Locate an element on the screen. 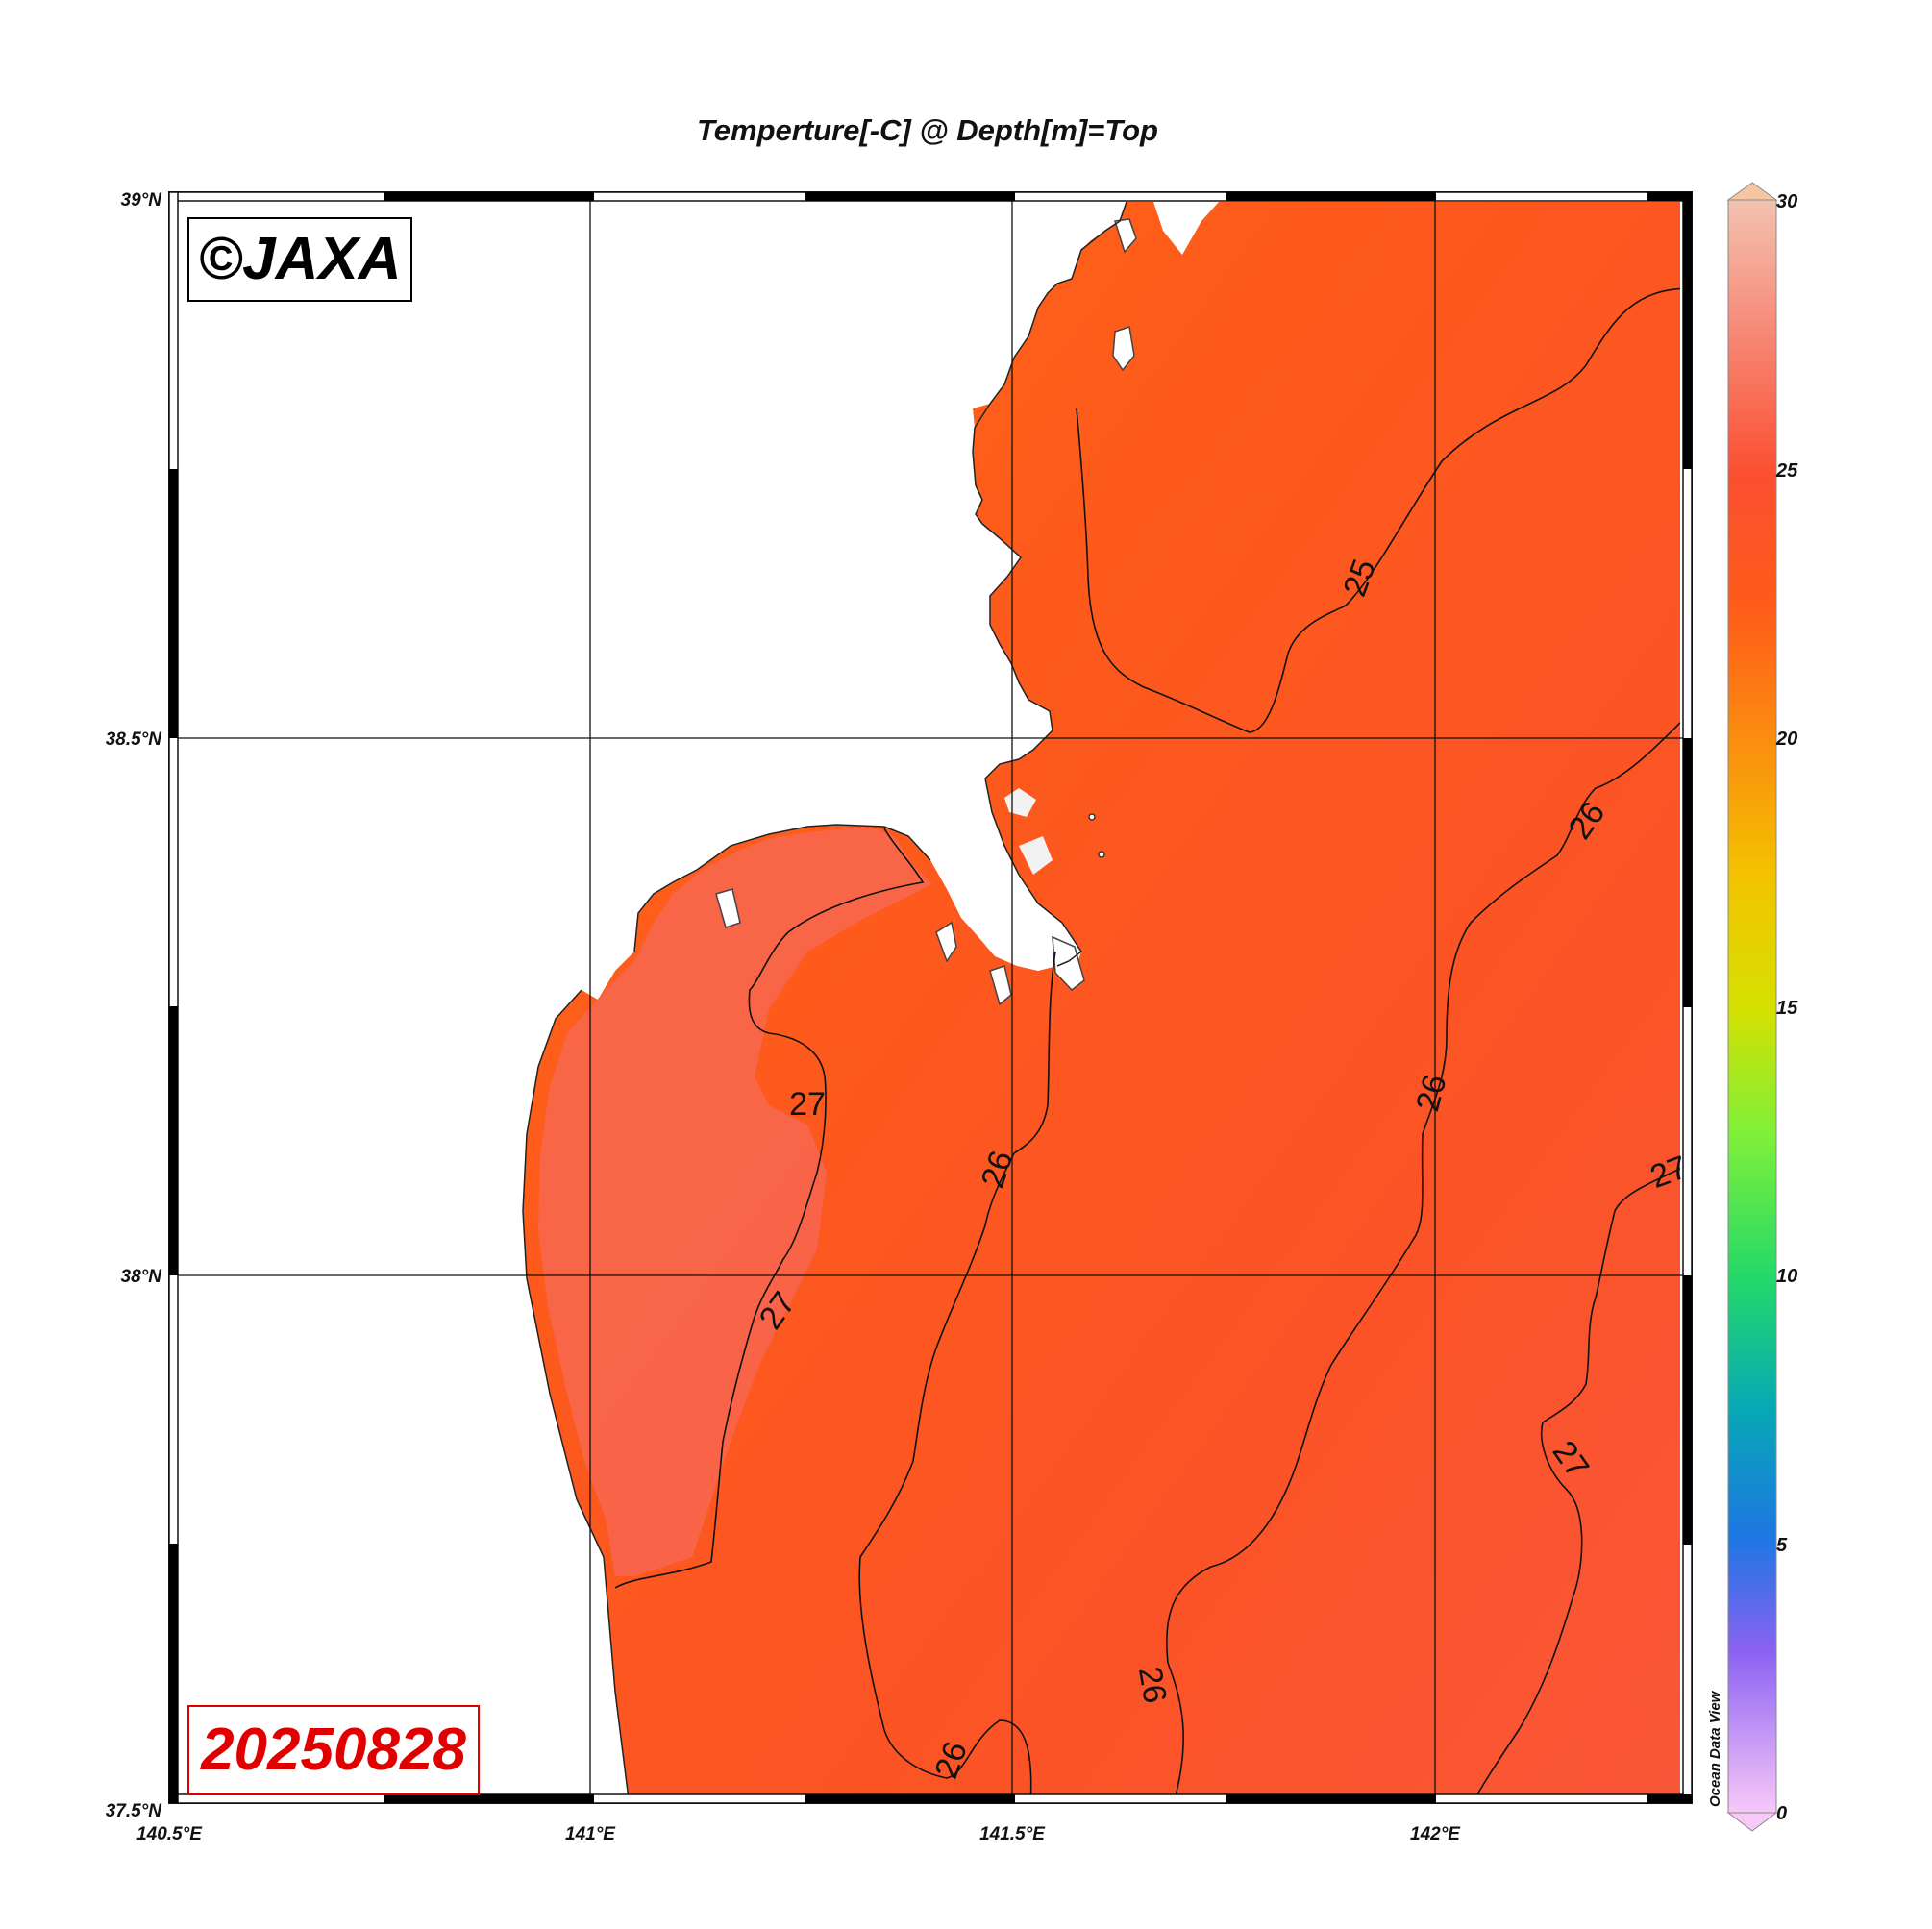 The image size is (1932, 1929). colorbar-tick-label: 0 is located at coordinates (1781, 1813).